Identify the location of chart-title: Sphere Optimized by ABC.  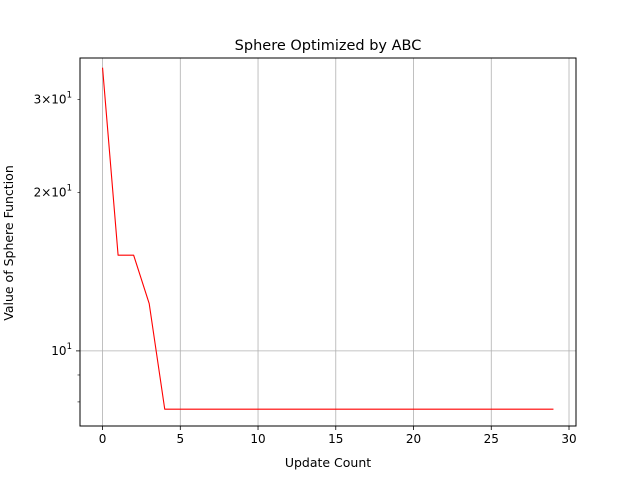
(328, 46).